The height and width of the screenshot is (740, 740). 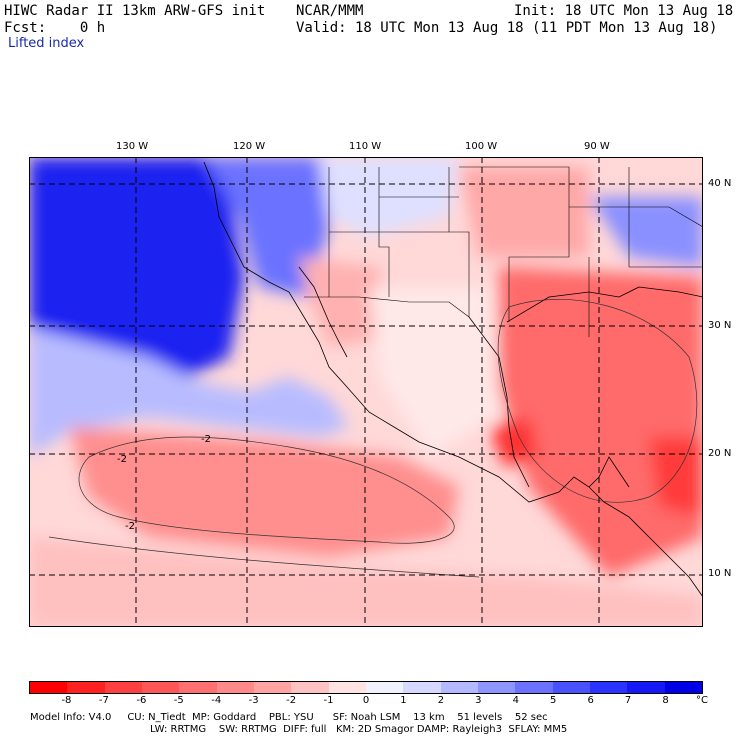 What do you see at coordinates (132, 146) in the screenshot?
I see `lon-tick-130w: 130 W` at bounding box center [132, 146].